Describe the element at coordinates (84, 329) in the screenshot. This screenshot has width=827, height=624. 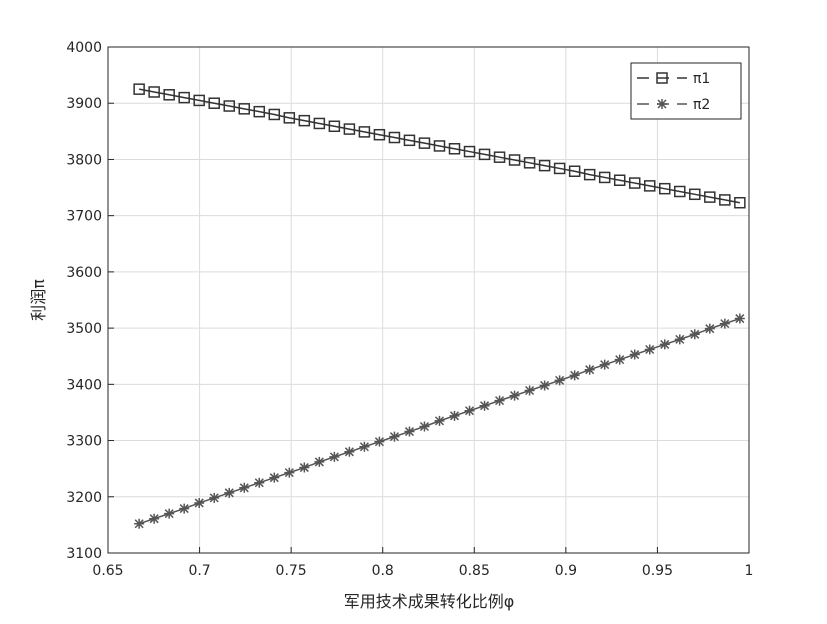
I see `y-tick-label: 3500` at that location.